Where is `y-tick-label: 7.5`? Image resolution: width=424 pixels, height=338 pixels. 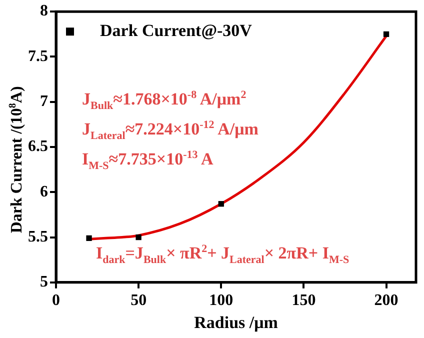 y-tick-label: 7.5 is located at coordinates (38, 56).